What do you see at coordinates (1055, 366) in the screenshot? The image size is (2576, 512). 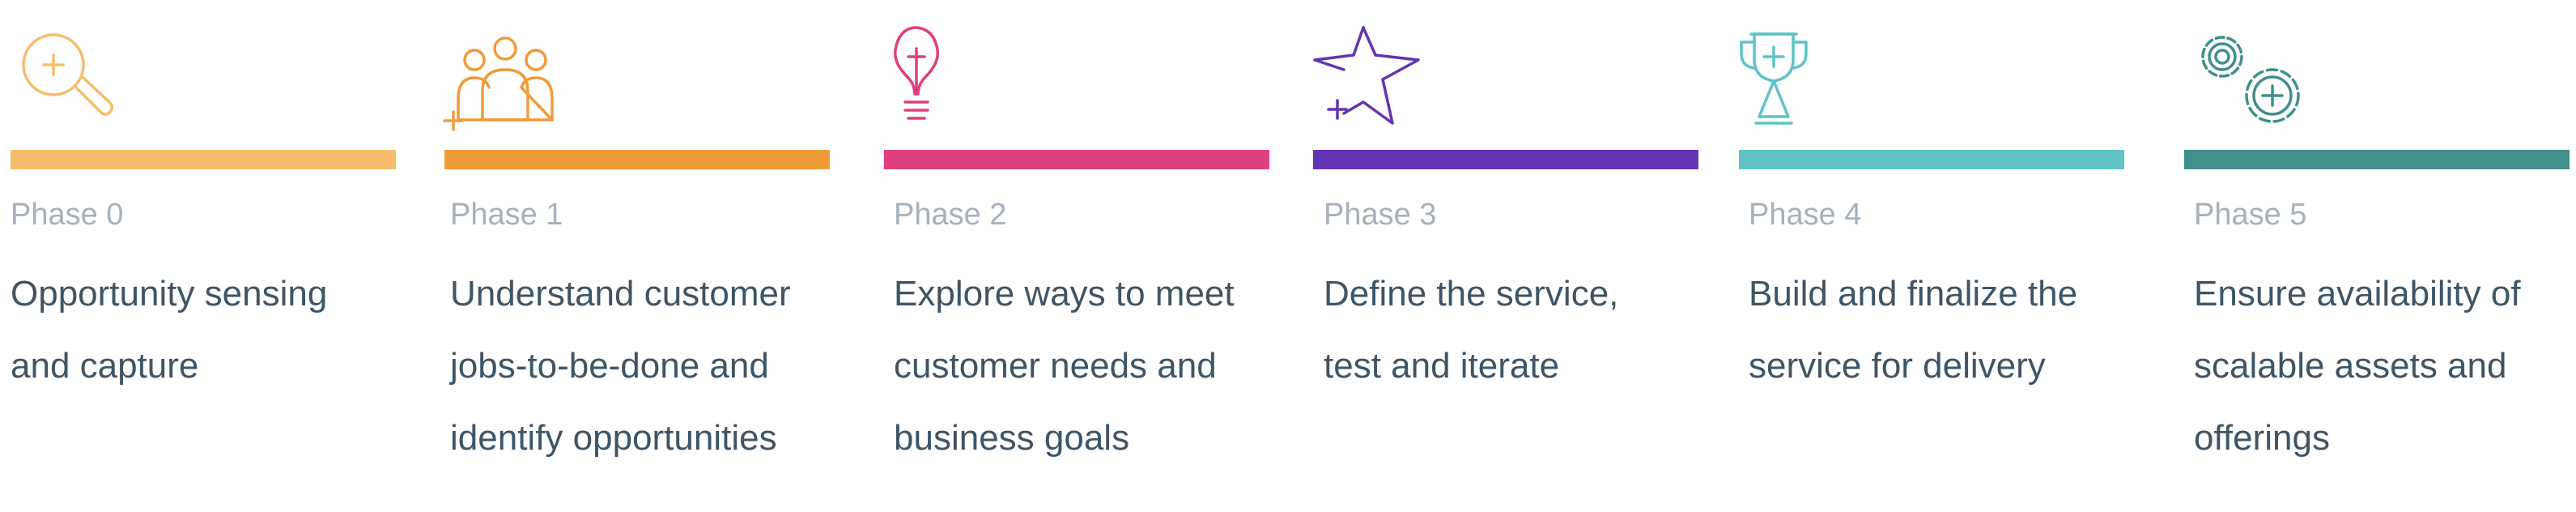 I see `phase-2-title-line: customer needs and` at bounding box center [1055, 366].